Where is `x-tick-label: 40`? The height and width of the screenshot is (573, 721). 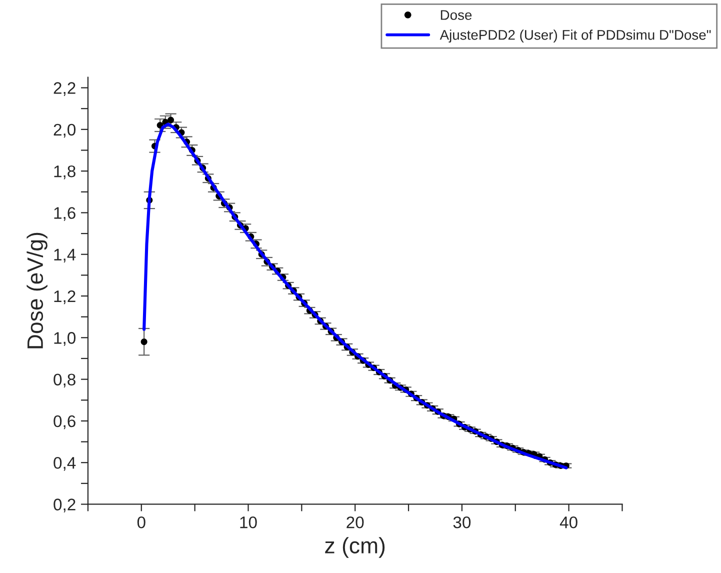
x-tick-label: 40 is located at coordinates (569, 522).